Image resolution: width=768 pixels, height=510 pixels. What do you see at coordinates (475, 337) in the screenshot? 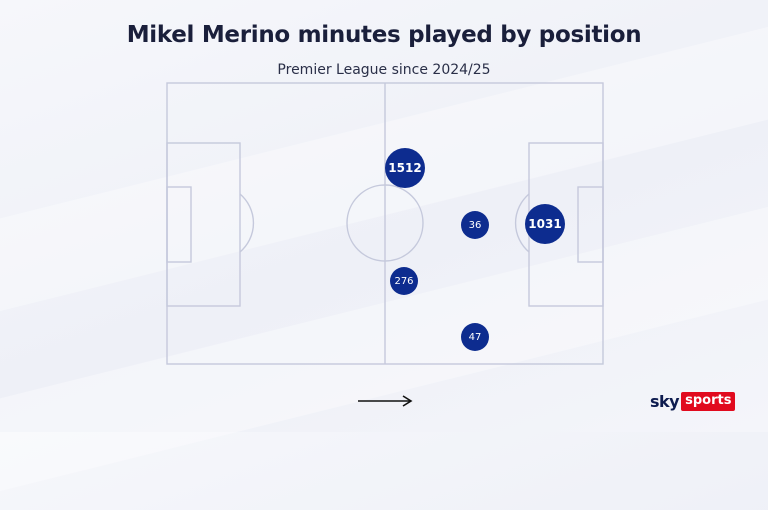
I see `position-bubble-left-wing: 47` at bounding box center [475, 337].